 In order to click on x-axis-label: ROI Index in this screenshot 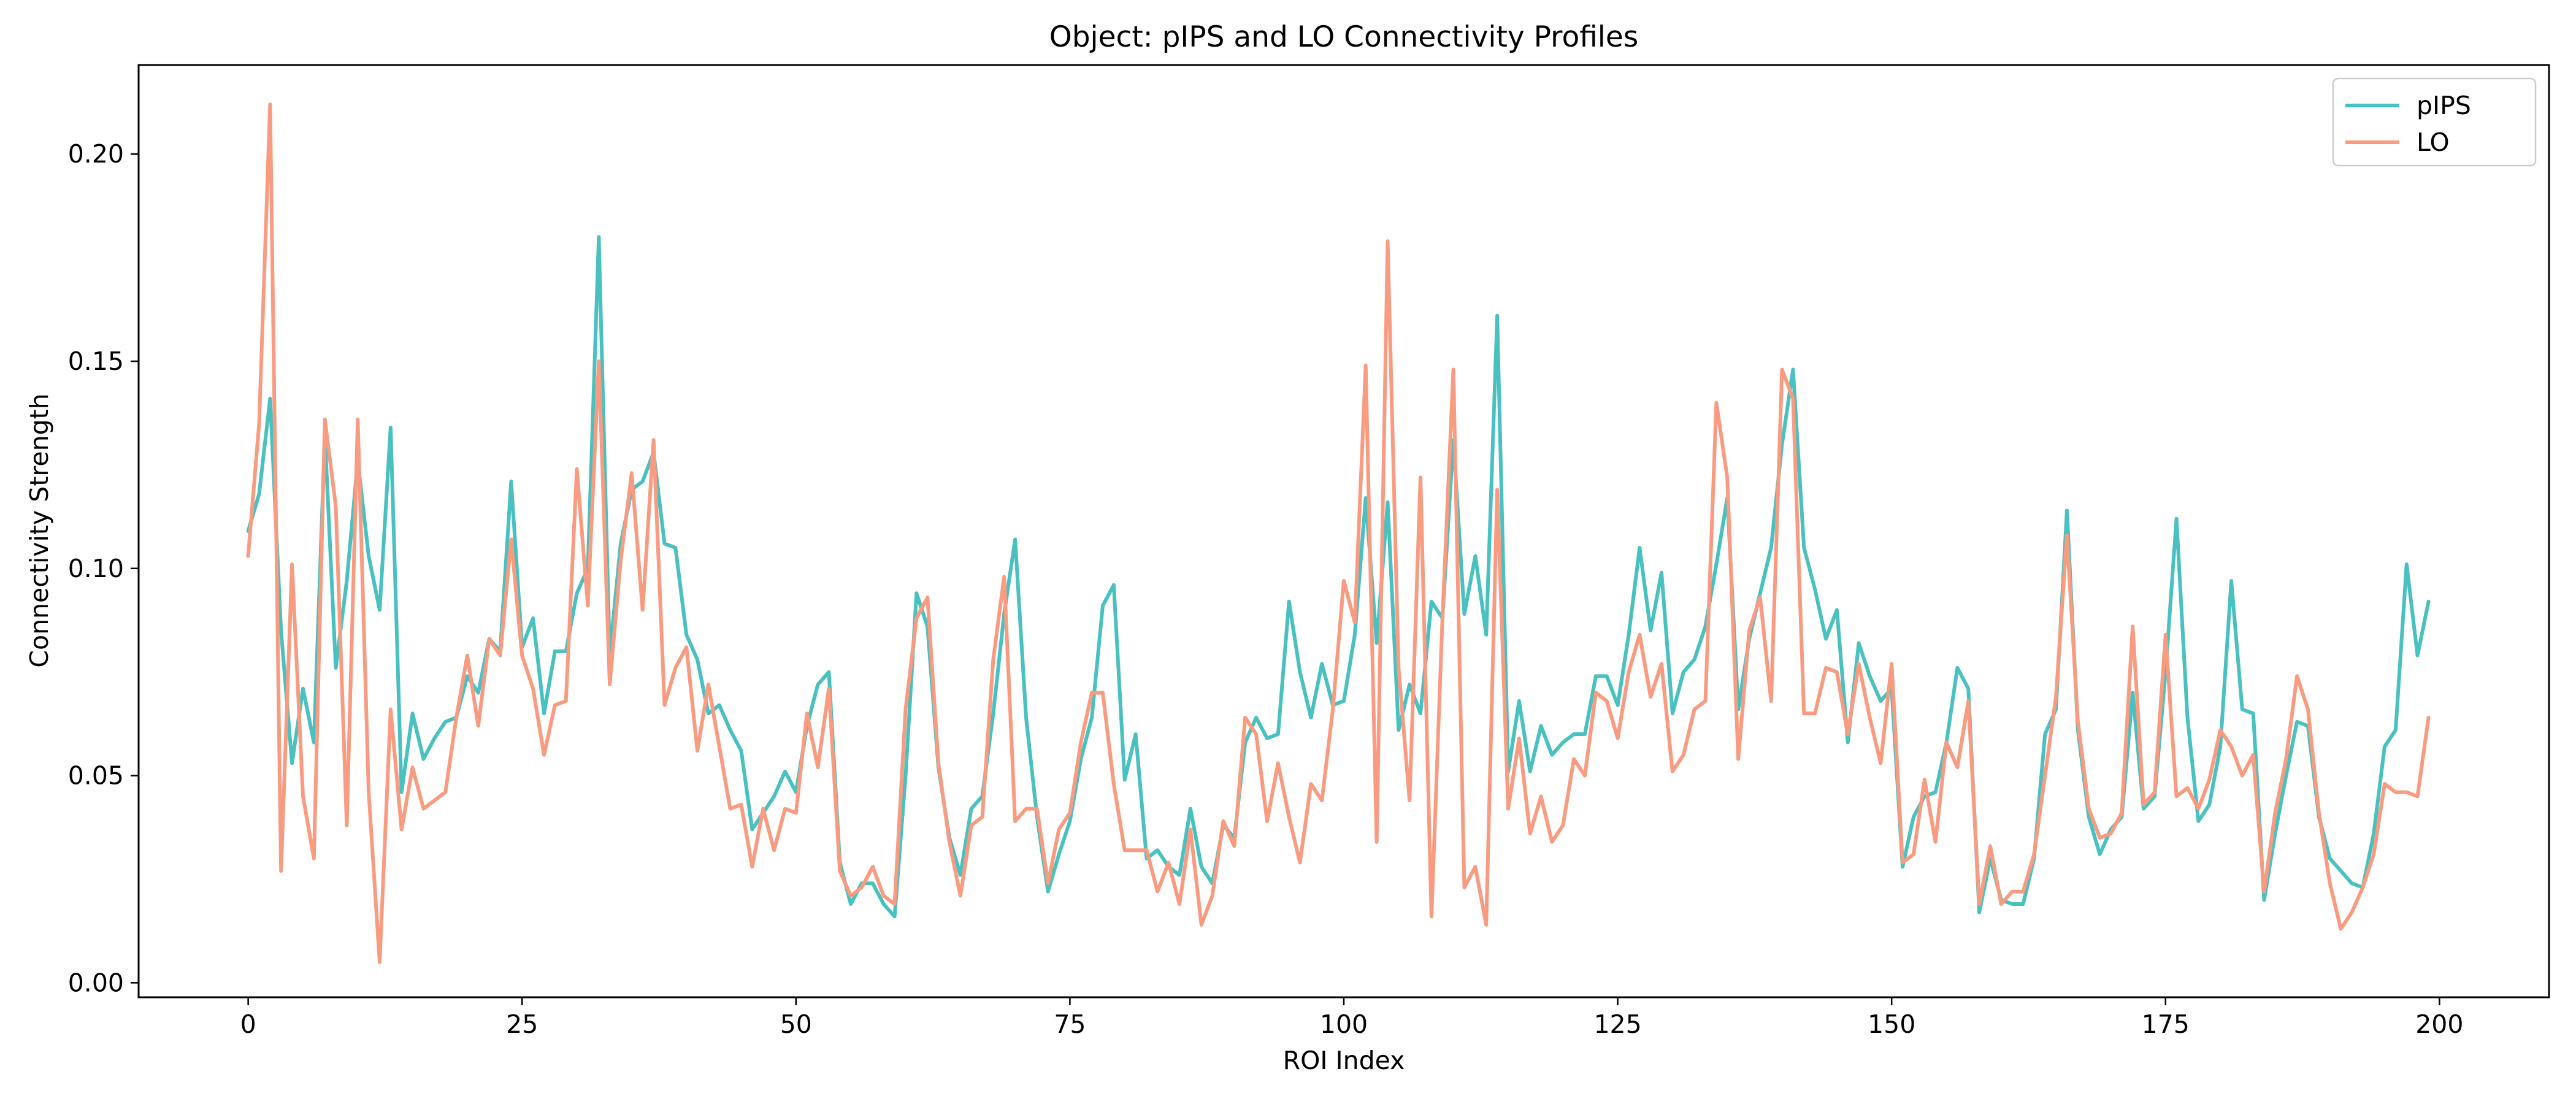, I will do `click(1344, 1060)`.